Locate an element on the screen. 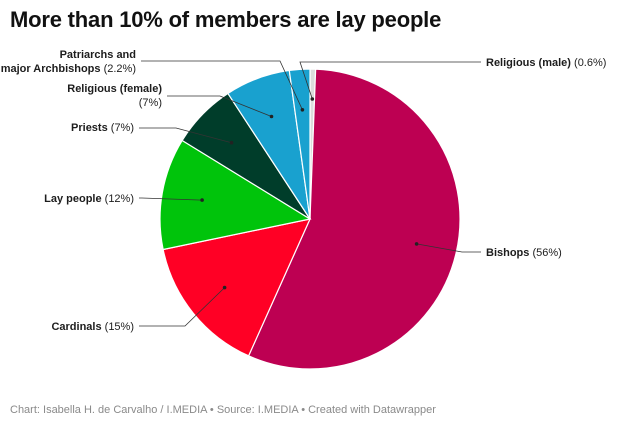  slice-label-bishops: Bishops (56%) is located at coordinates (524, 253).